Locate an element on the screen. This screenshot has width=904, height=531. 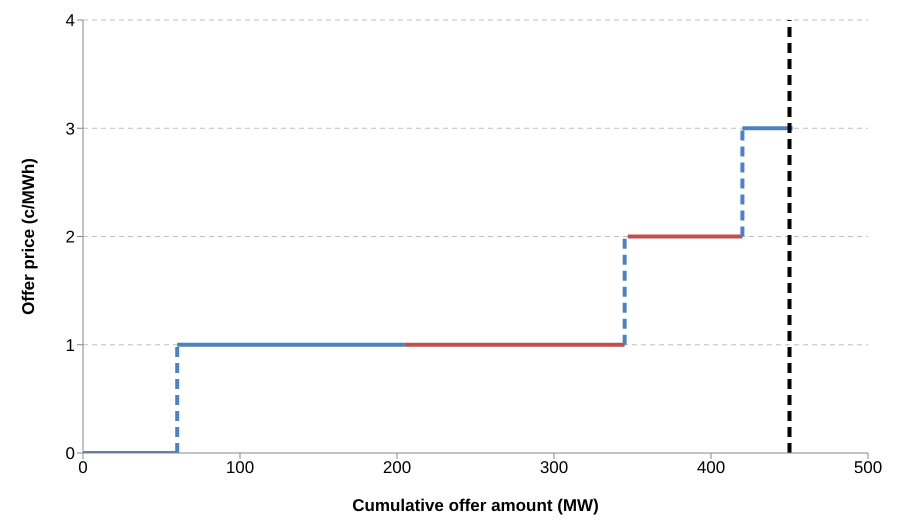
x-axis-title: Cumulative offer amount (MW) is located at coordinates (475, 505).